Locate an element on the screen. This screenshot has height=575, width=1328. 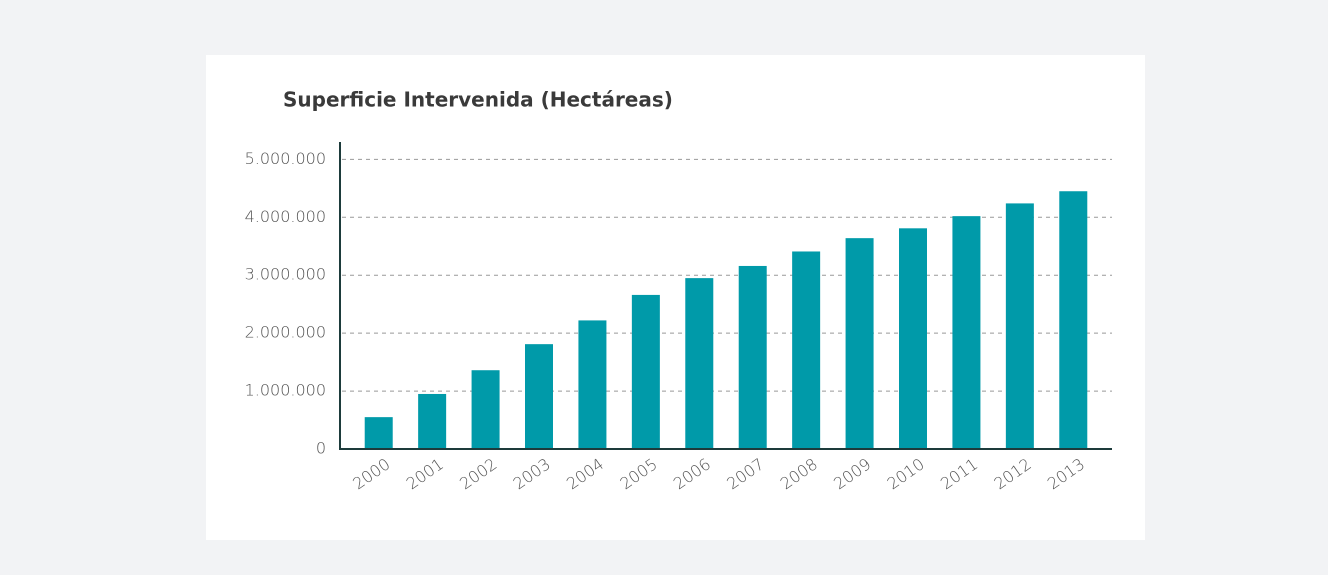
y-tick-label: 0 is located at coordinates (321, 448).